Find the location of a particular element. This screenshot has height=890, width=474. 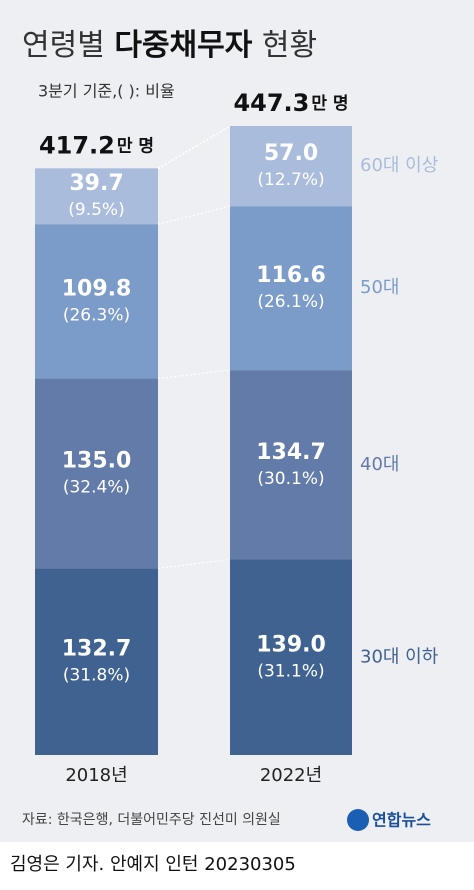

value-label: 39.7 is located at coordinates (96, 183).